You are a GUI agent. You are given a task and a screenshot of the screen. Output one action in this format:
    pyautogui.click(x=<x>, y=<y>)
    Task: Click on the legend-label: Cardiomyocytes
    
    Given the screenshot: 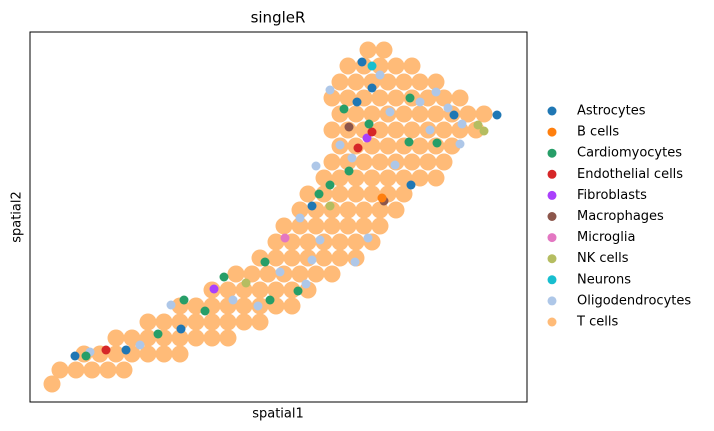 What is the action you would take?
    pyautogui.click(x=629, y=153)
    